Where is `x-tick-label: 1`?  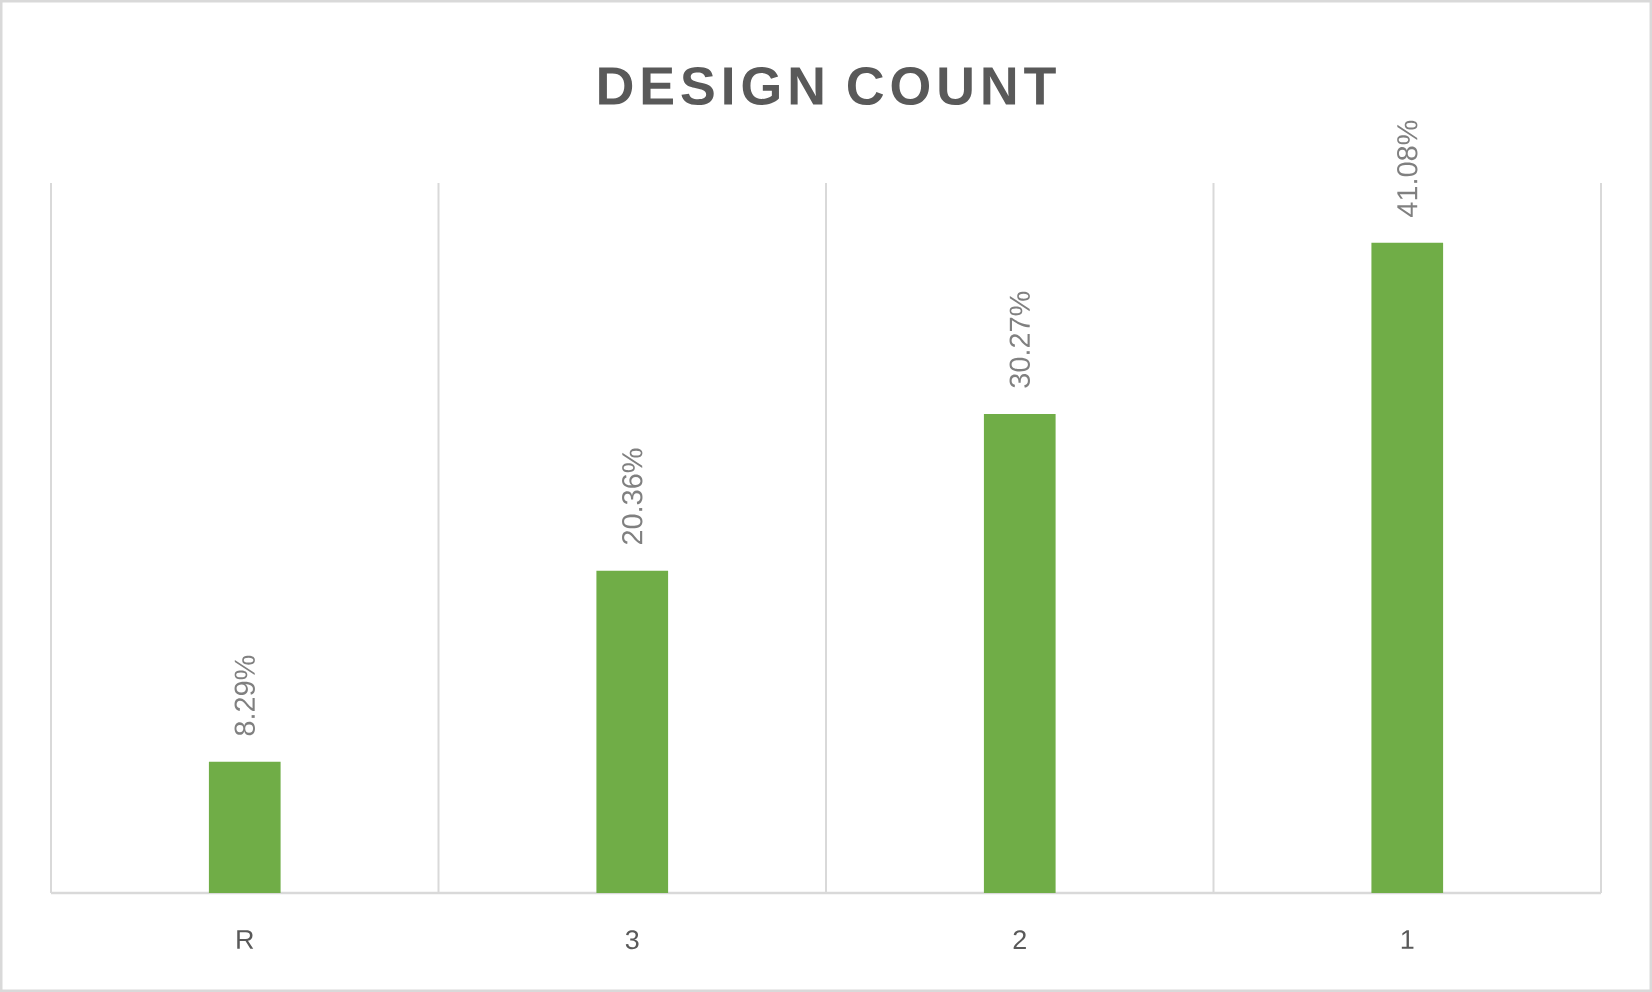
x-tick-label: 1 is located at coordinates (1407, 939).